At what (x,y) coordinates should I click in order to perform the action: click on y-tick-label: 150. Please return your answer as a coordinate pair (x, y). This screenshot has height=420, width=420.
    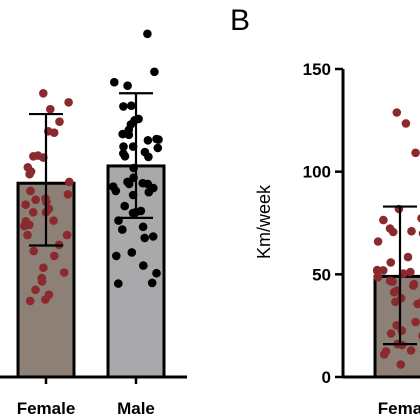
    Looking at the image, I should click on (317, 69).